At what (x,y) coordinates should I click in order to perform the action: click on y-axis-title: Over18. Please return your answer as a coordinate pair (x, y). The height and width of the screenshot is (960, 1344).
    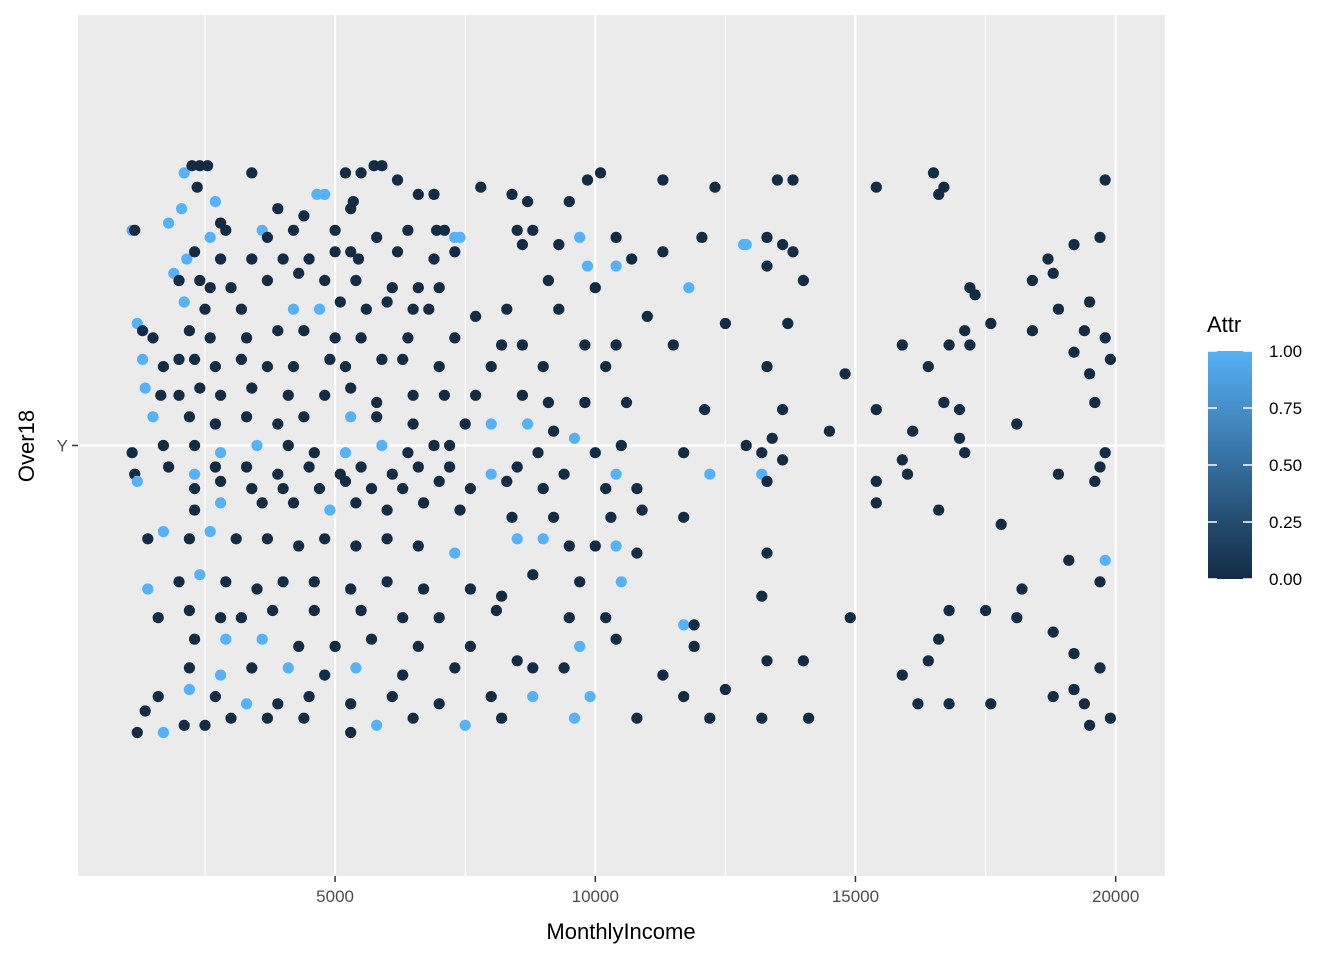
    Looking at the image, I should click on (26, 446).